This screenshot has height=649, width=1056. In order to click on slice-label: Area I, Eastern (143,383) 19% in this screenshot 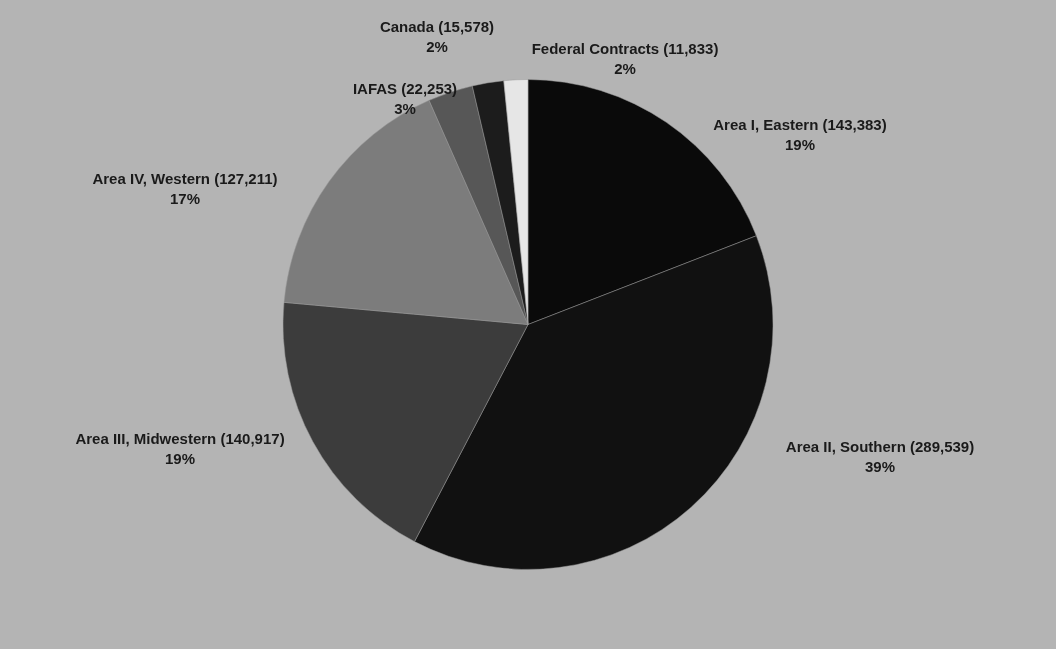, I will do `click(800, 134)`.